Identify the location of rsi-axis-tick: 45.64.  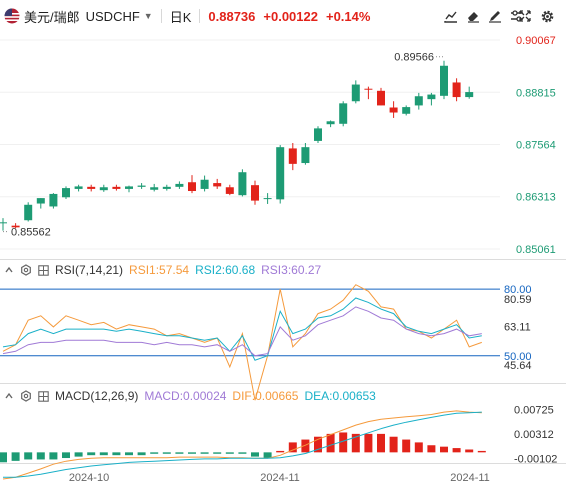
(518, 366).